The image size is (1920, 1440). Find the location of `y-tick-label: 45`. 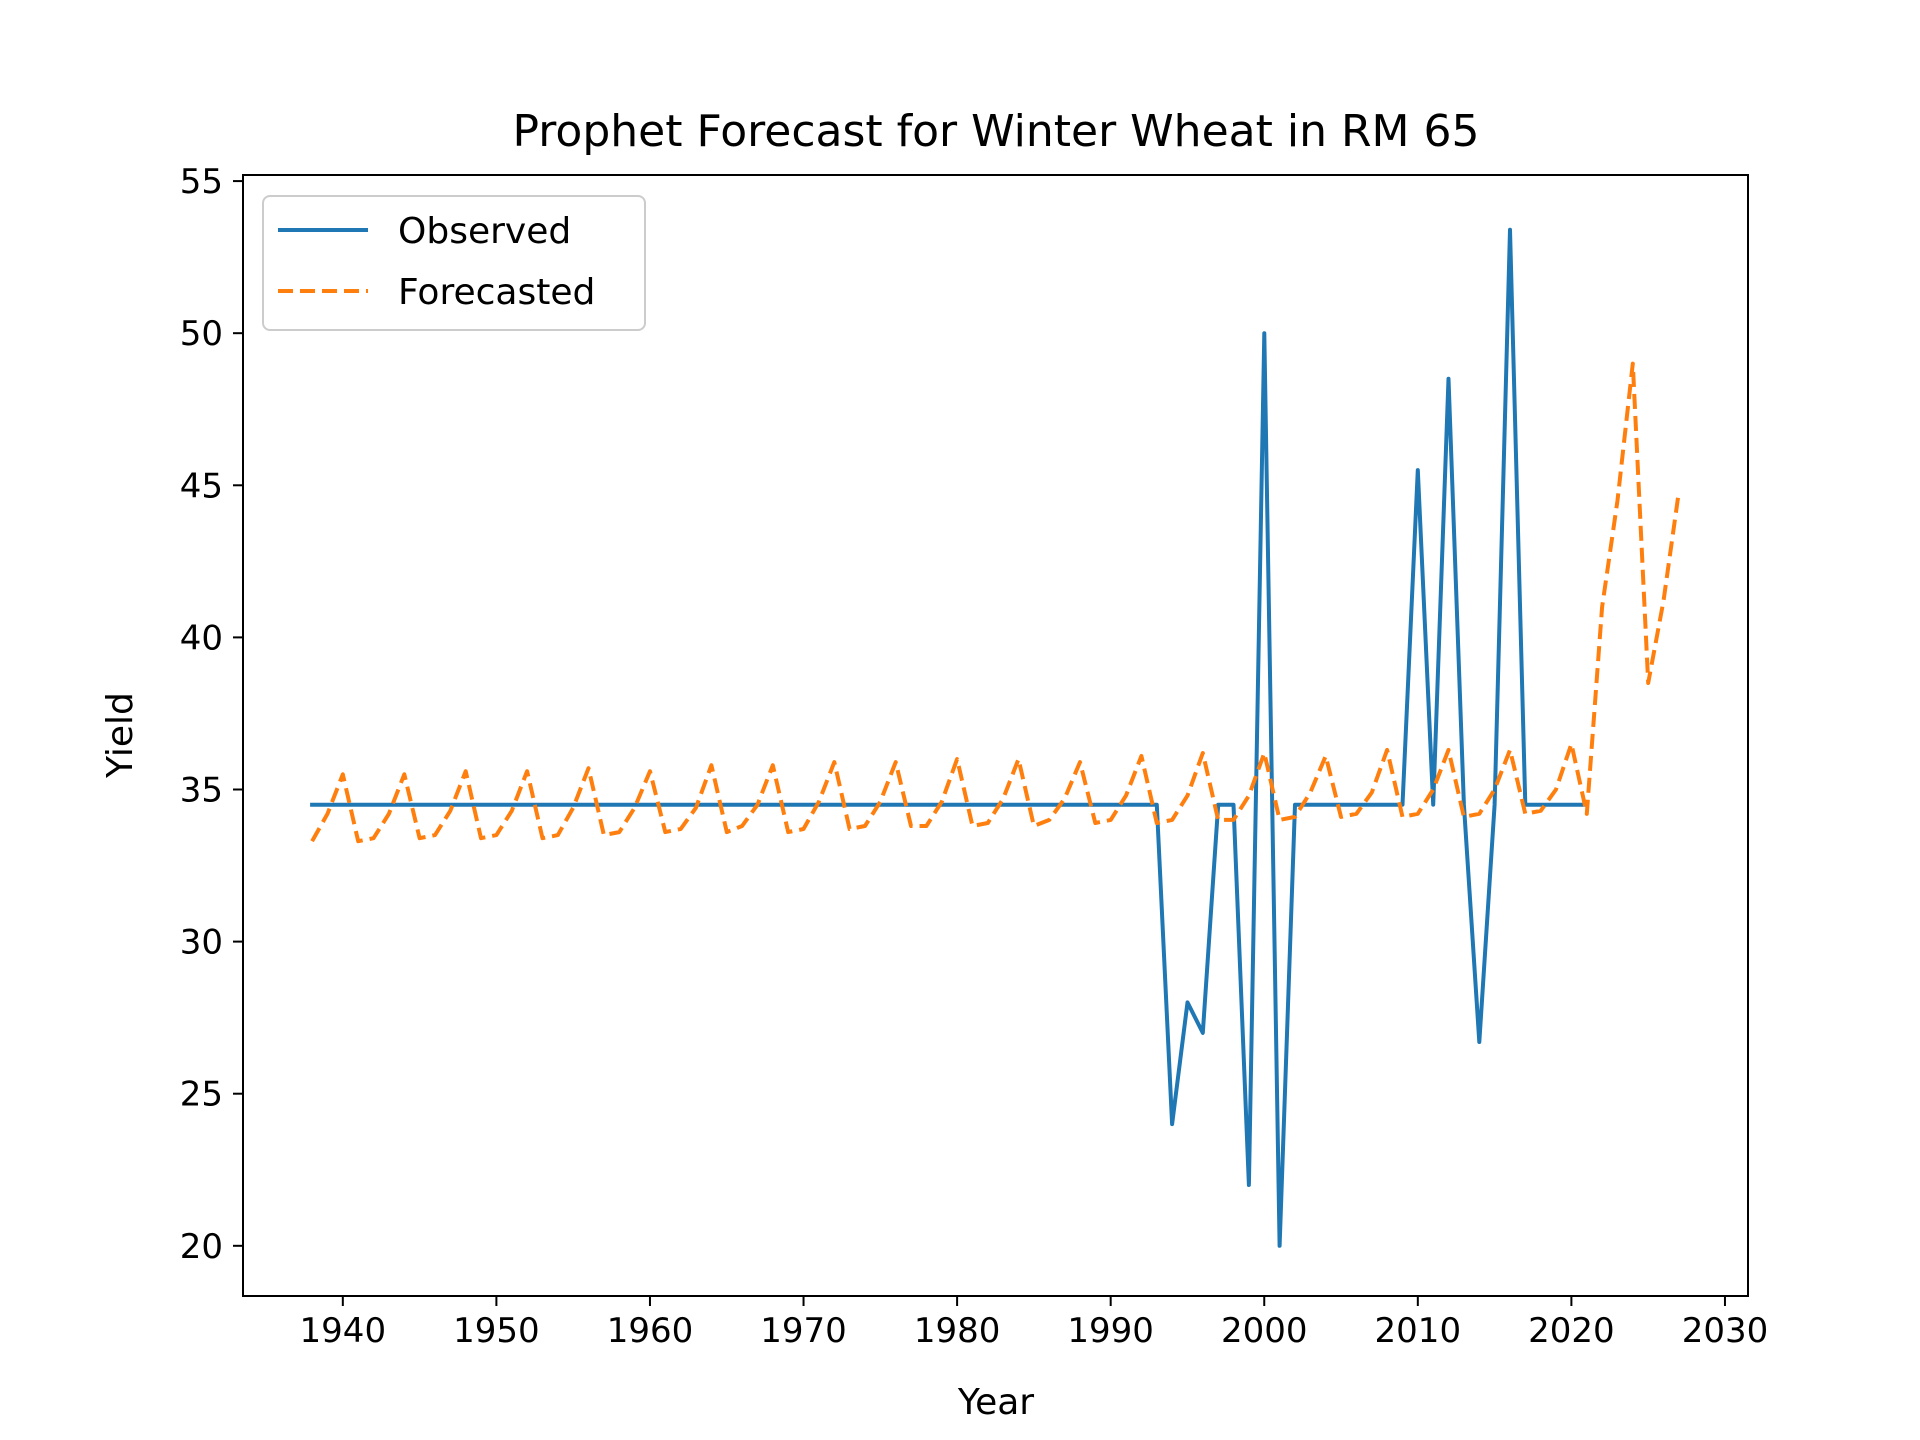

y-tick-label: 45 is located at coordinates (201, 486).